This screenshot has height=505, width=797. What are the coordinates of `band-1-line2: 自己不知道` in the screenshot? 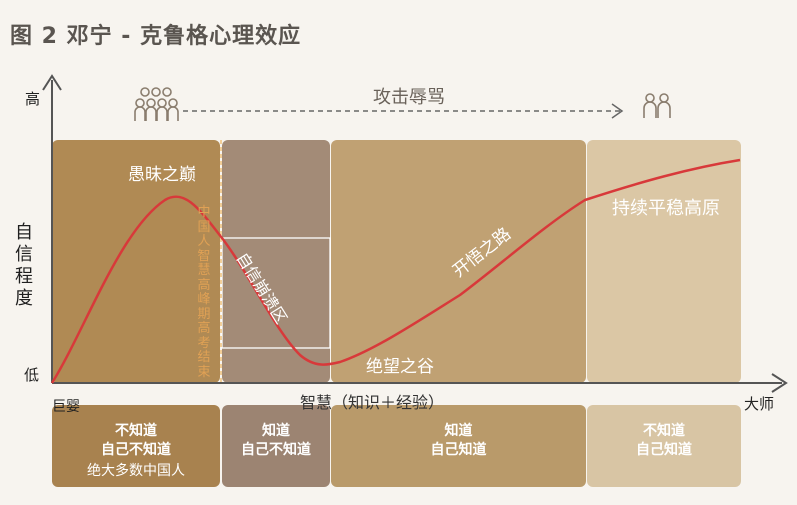 It's located at (136, 450).